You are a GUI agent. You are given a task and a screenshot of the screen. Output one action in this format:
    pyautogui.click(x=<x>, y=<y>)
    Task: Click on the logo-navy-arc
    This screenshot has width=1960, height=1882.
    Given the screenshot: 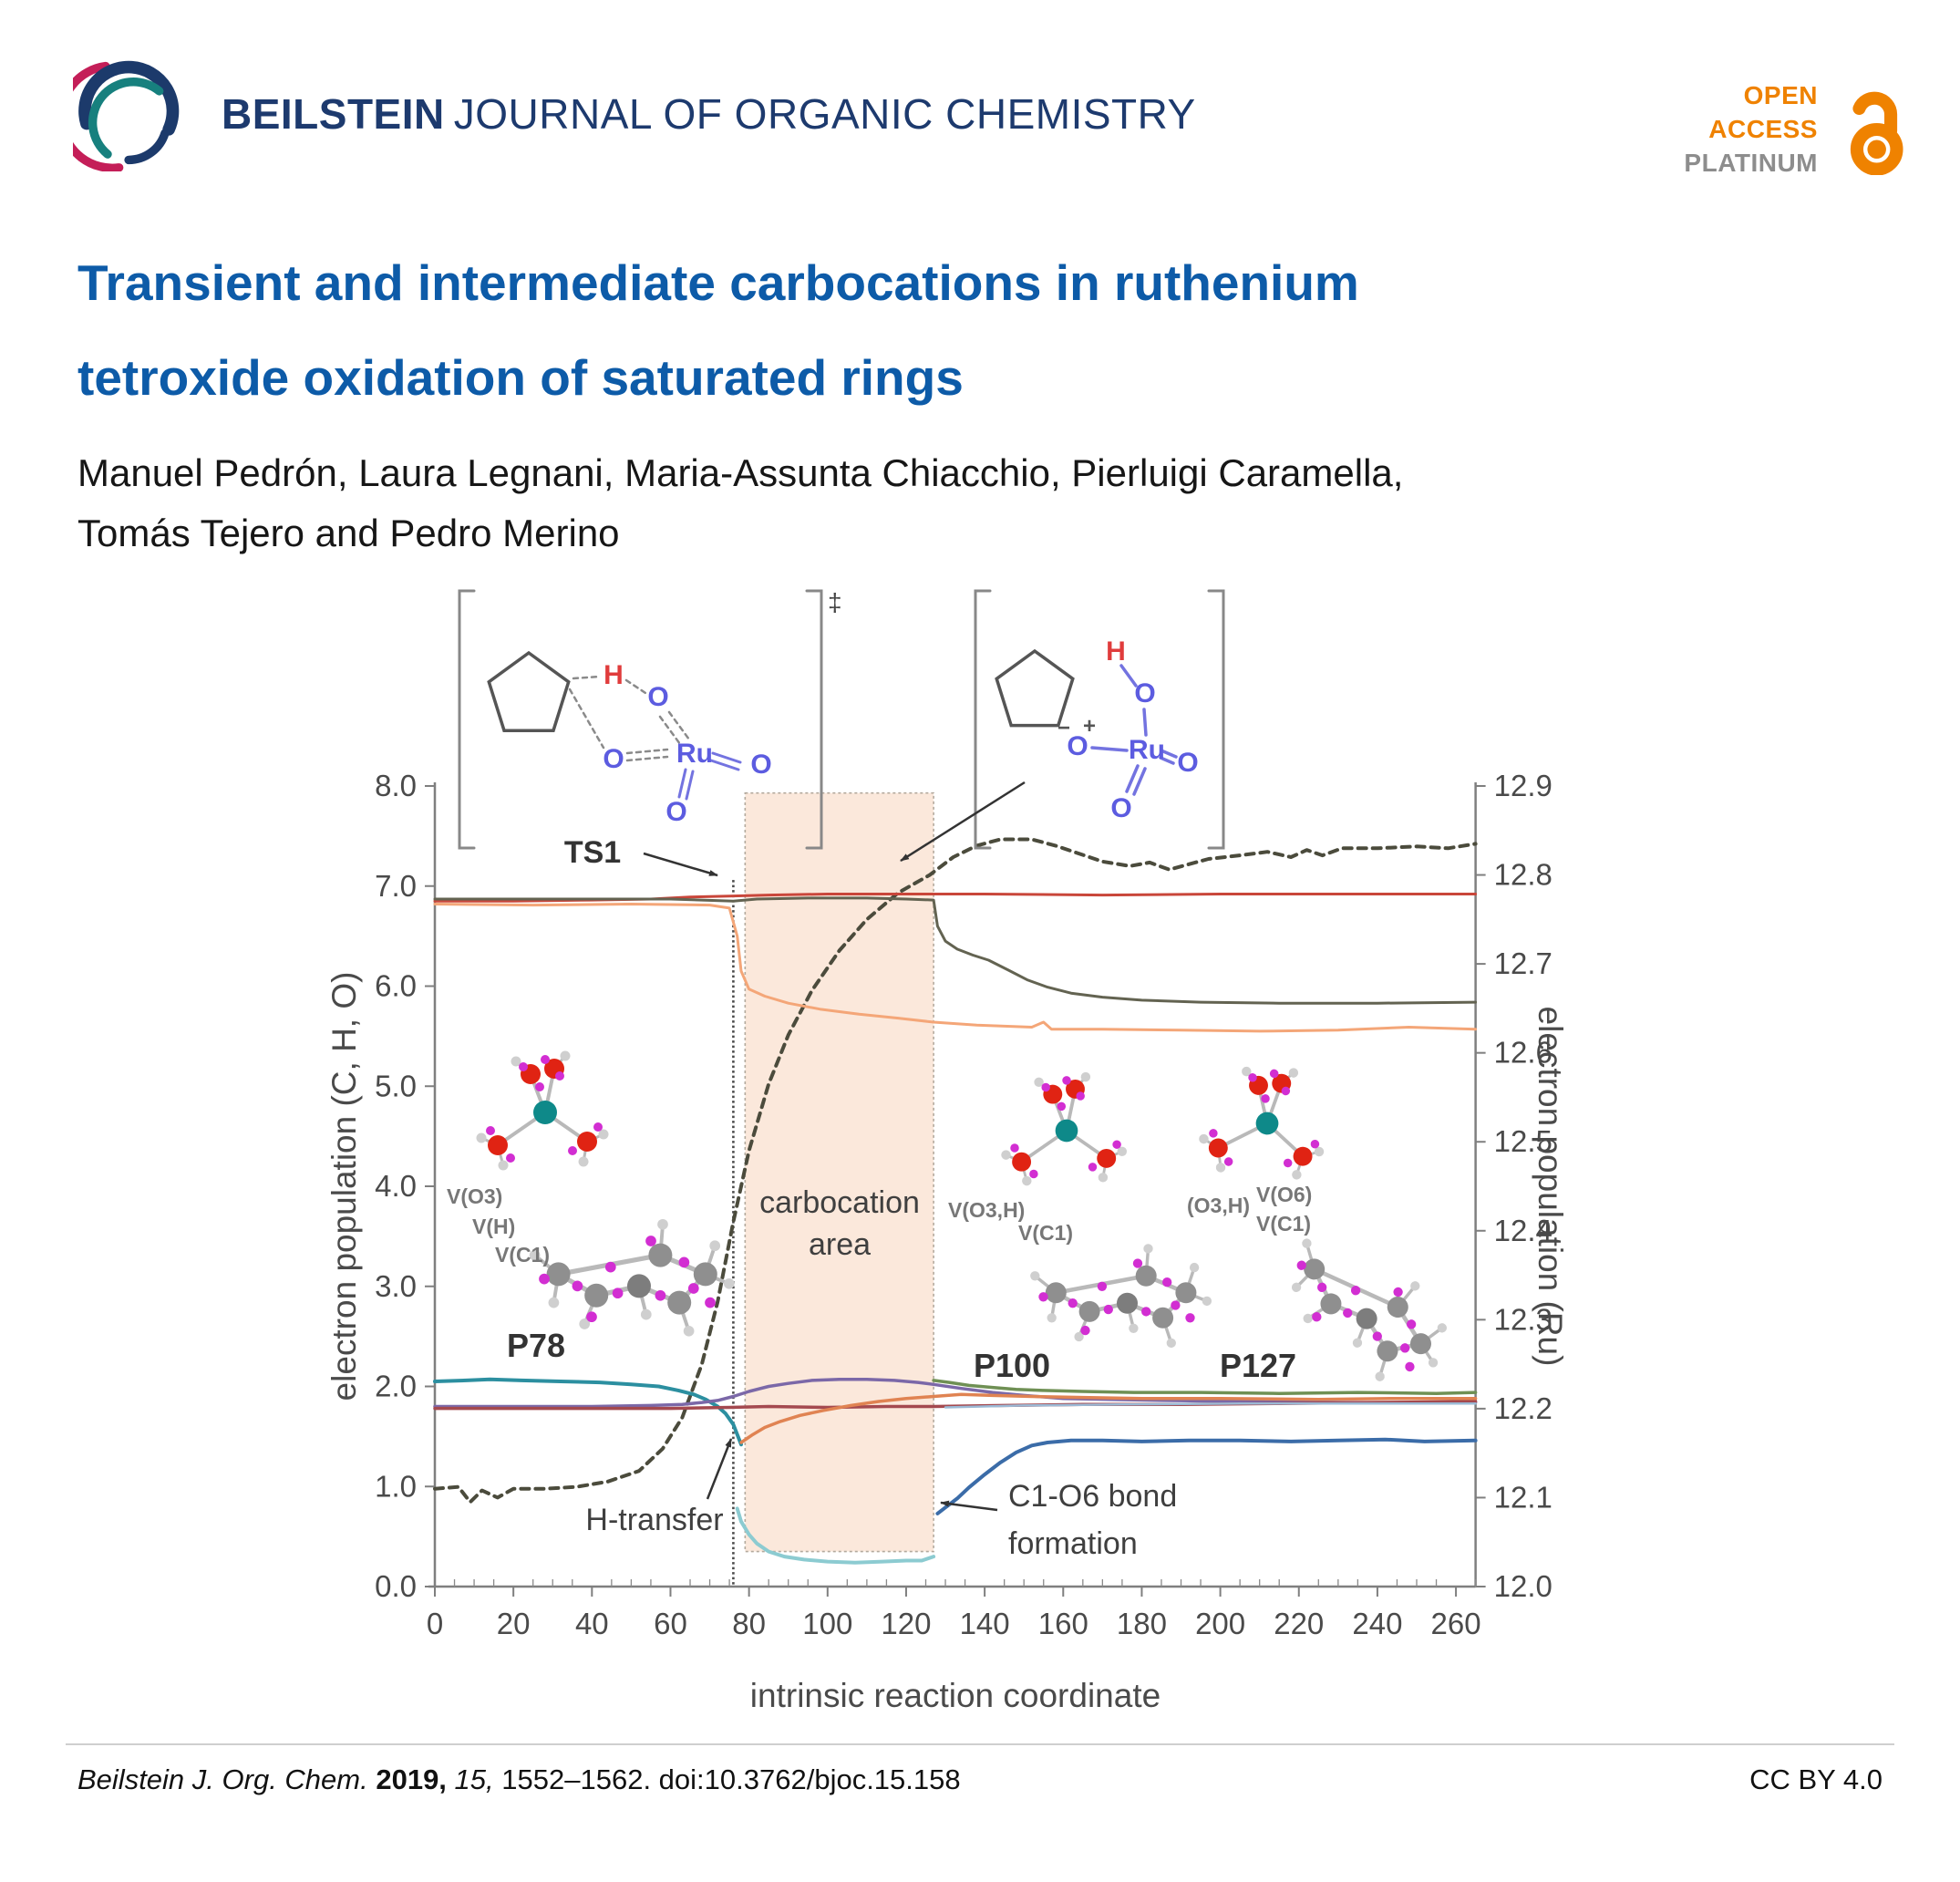 What is the action you would take?
    pyautogui.click(x=129, y=98)
    